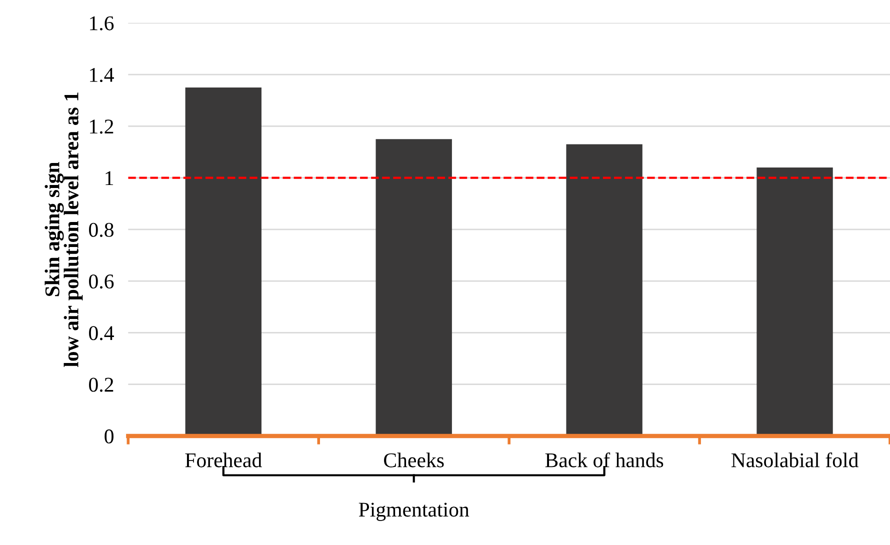 This screenshot has height=545, width=890. What do you see at coordinates (101, 385) in the screenshot?
I see `y-tick-label: 0.2` at bounding box center [101, 385].